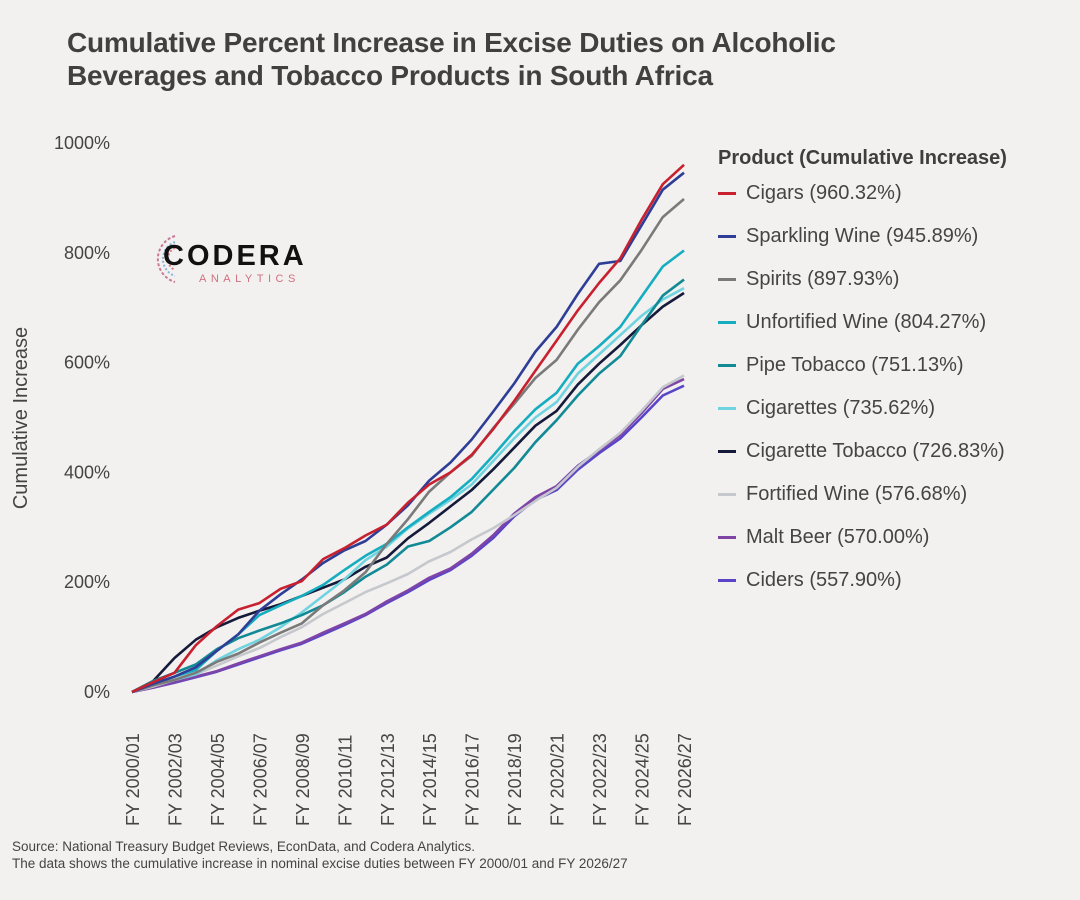 This screenshot has height=900, width=1080. Describe the element at coordinates (345, 780) in the screenshot. I see `x-tick-label: FY 2010/11` at that location.